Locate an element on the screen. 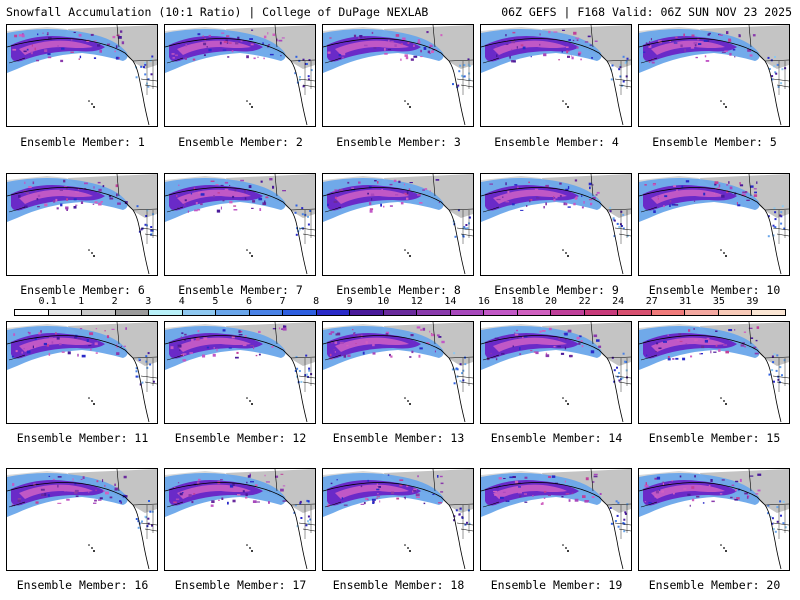 Image resolution: width=800 pixels, height=600 pixels. snow-band-magenta is located at coordinates (56, 196).